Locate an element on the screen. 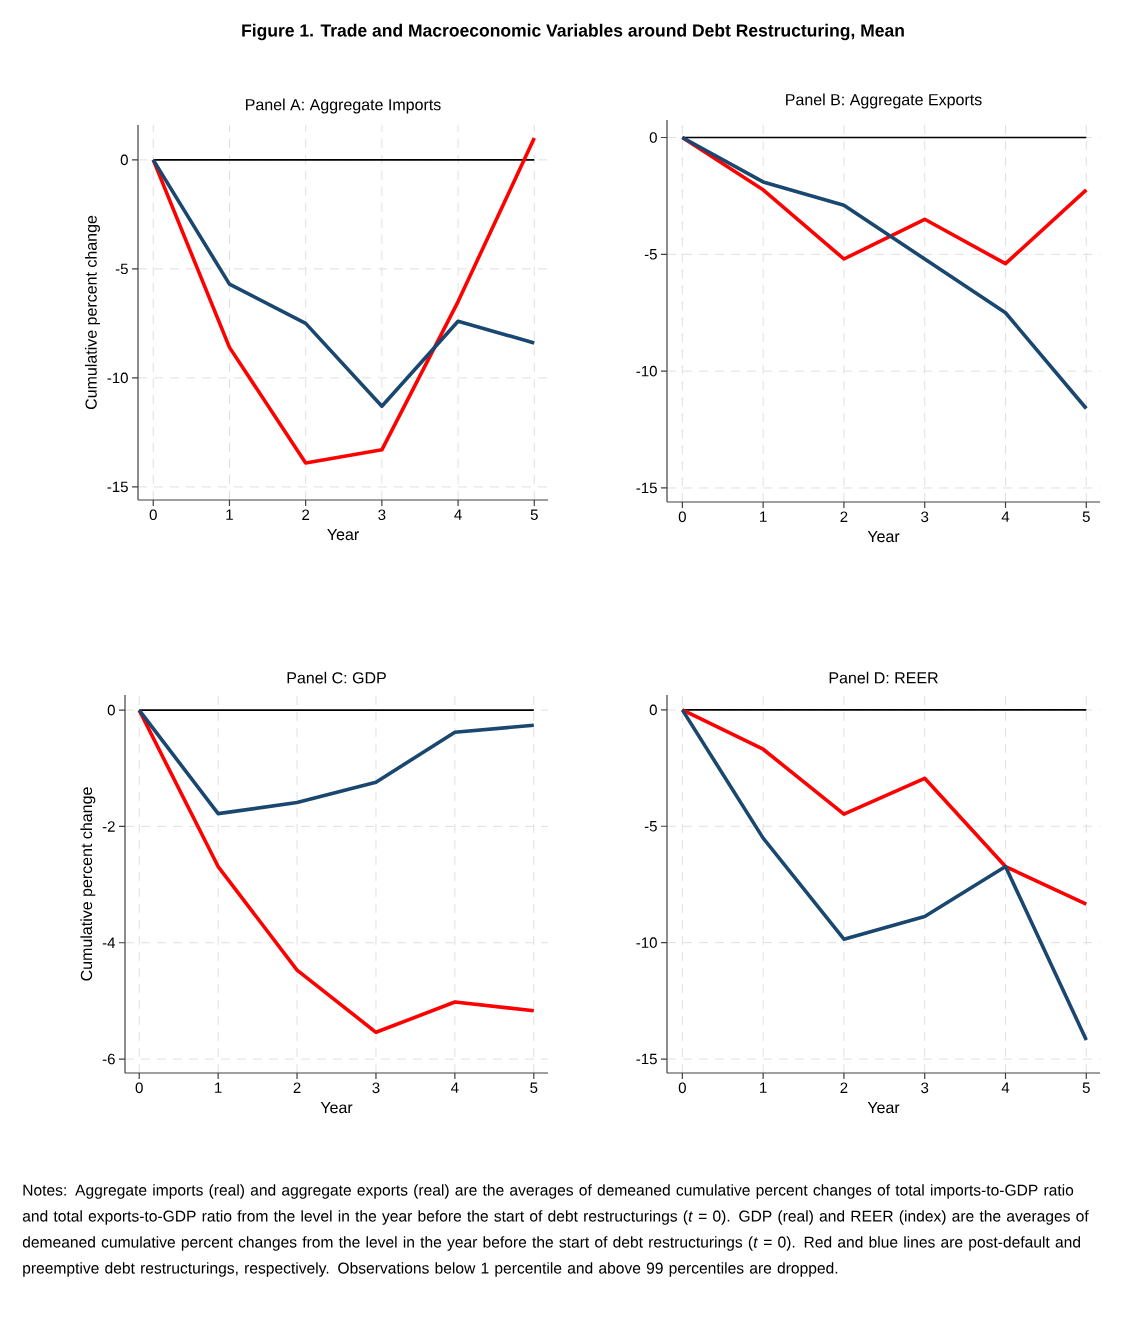  text: Notes: Aggregate imports (real) and aggregate exports (real) are the averages of demeaned cumulative percent changes of total imports-to-GDP ratio and total exports-to-GDP ratio from the level in the year before the start of debt restructurings (t = 0). GDP (real) and REER (index) are the averages of demeaned cumulative percent changes from the level in the year before the start of debt restructurings (t = 0). Red and blue lines are post-default and preemptive debt restructurings, respectively. Observations below 1 percentile and above 99 percentiles are dropped. is located at coordinates (555, 1230).